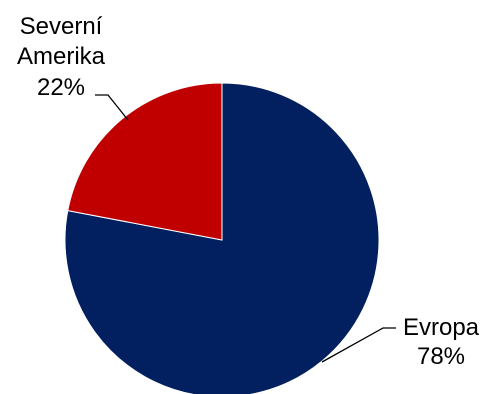 This screenshot has width=494, height=394. What do you see at coordinates (145, 161) in the screenshot?
I see `pie-slice-severni-amerika` at bounding box center [145, 161].